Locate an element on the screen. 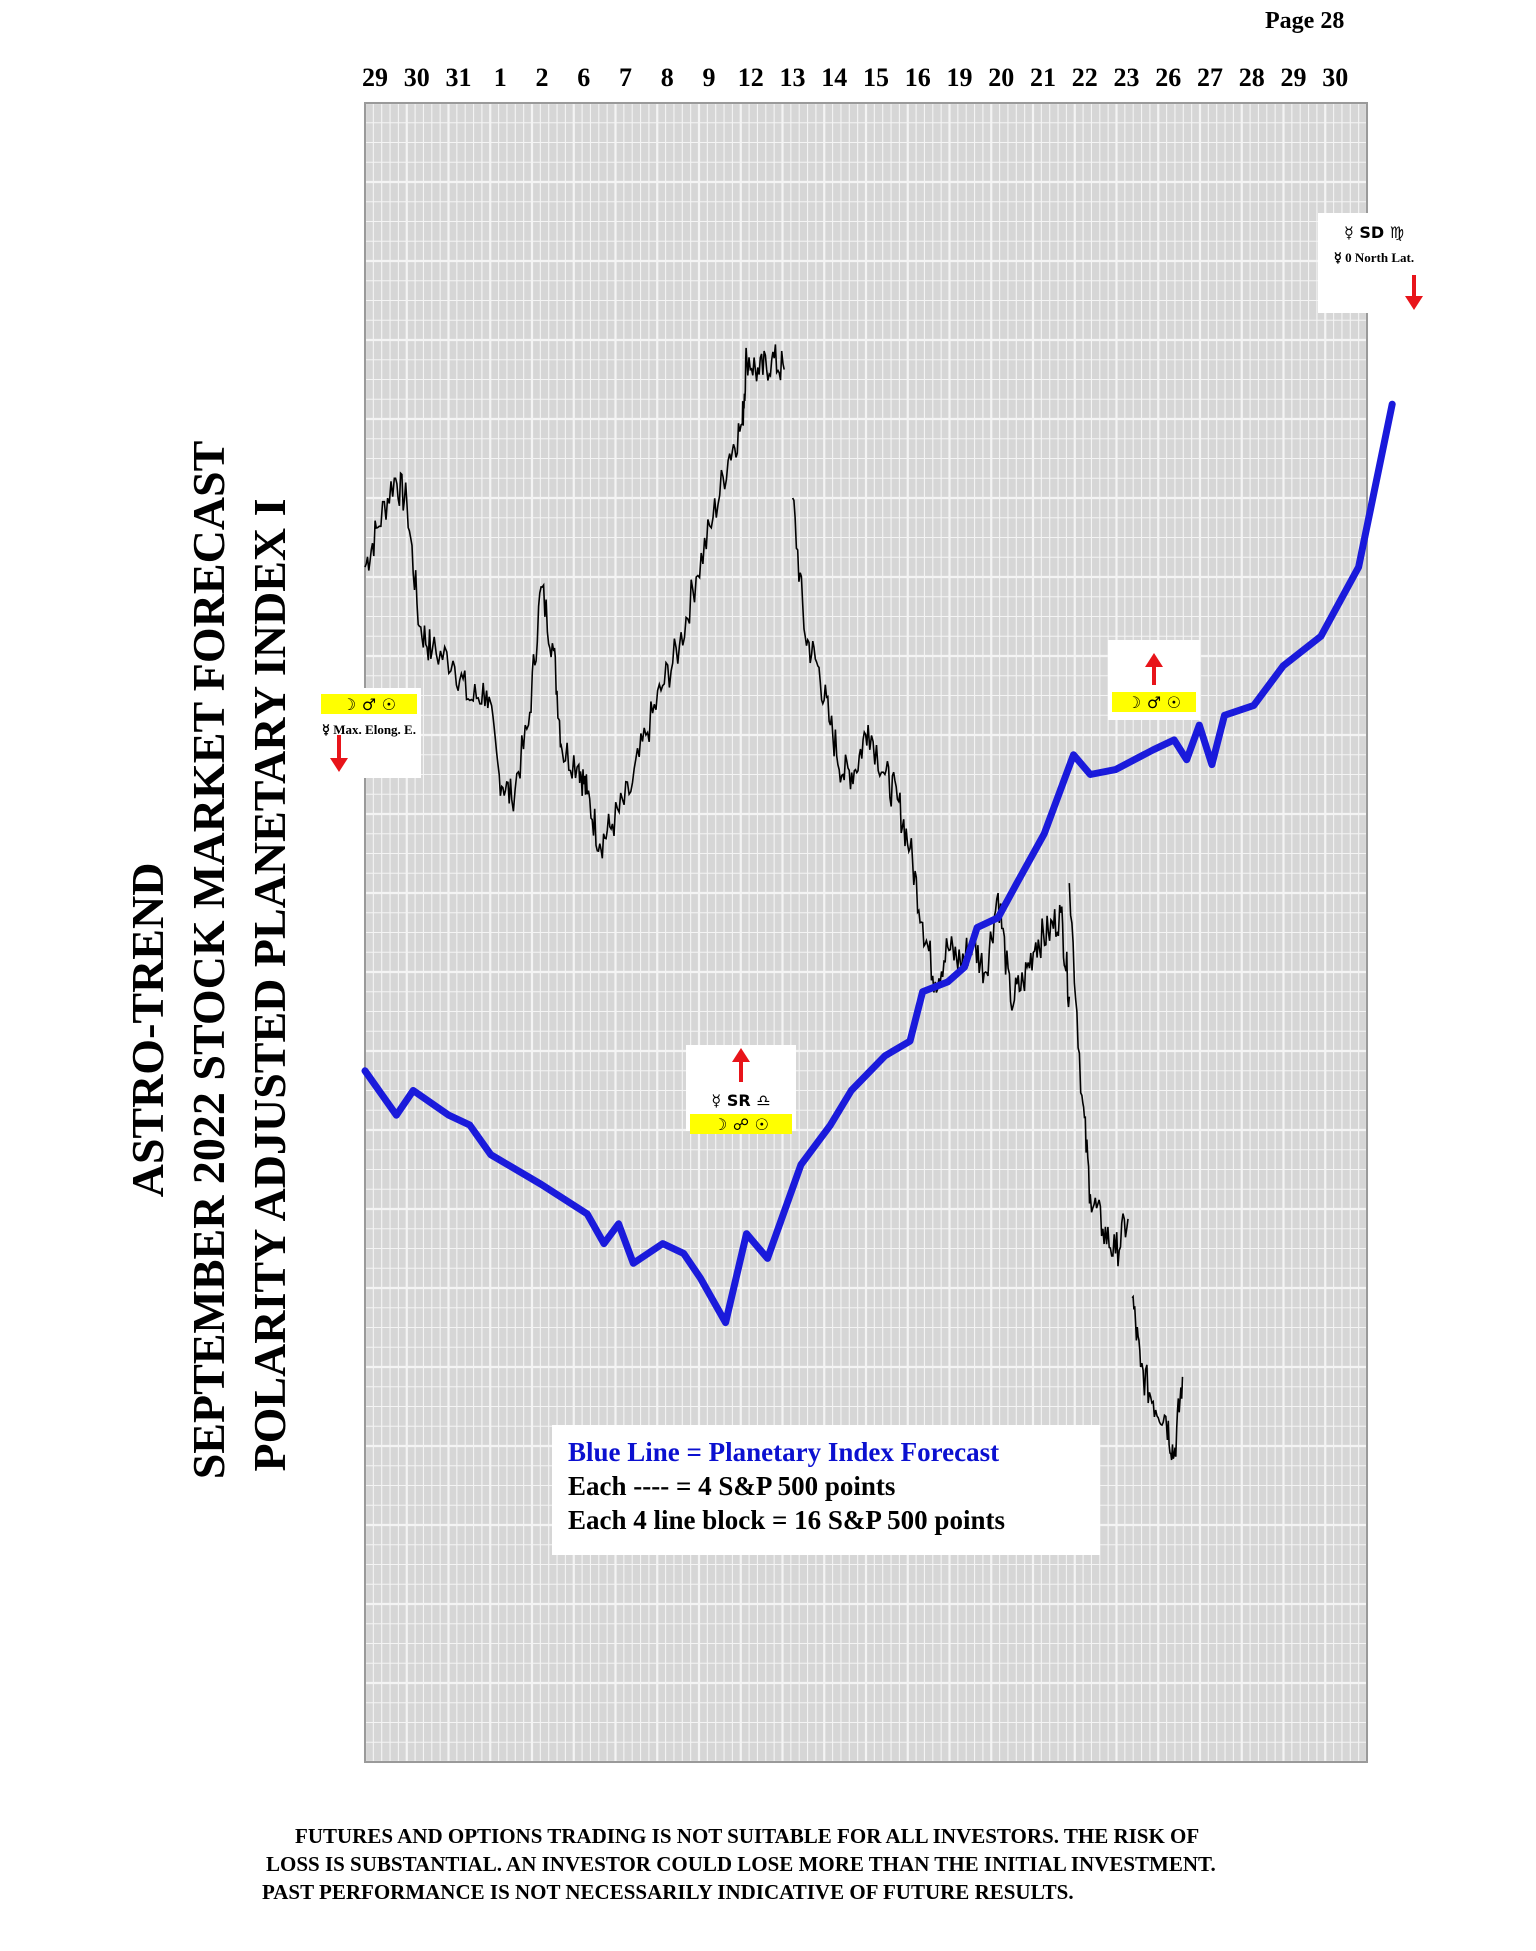 The image size is (1536, 1951). x-tick-label: 31 is located at coordinates (459, 77).